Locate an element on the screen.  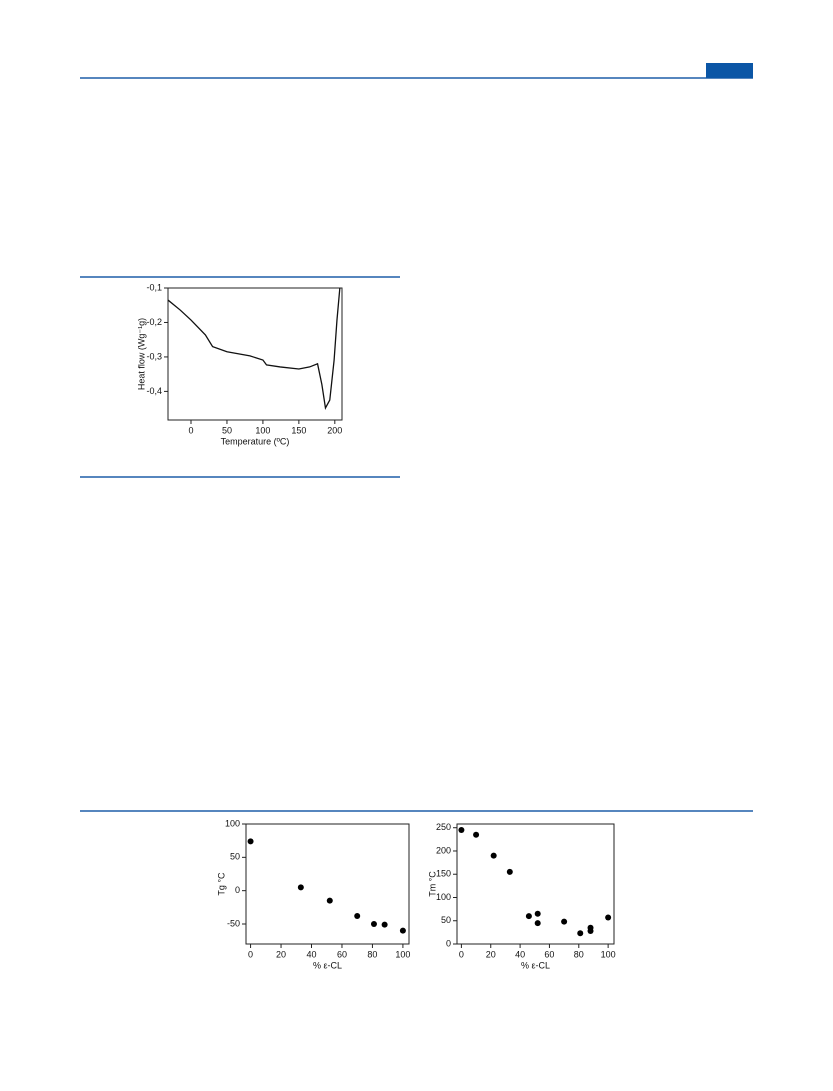
x-tick-label: 150 is located at coordinates (298, 430).